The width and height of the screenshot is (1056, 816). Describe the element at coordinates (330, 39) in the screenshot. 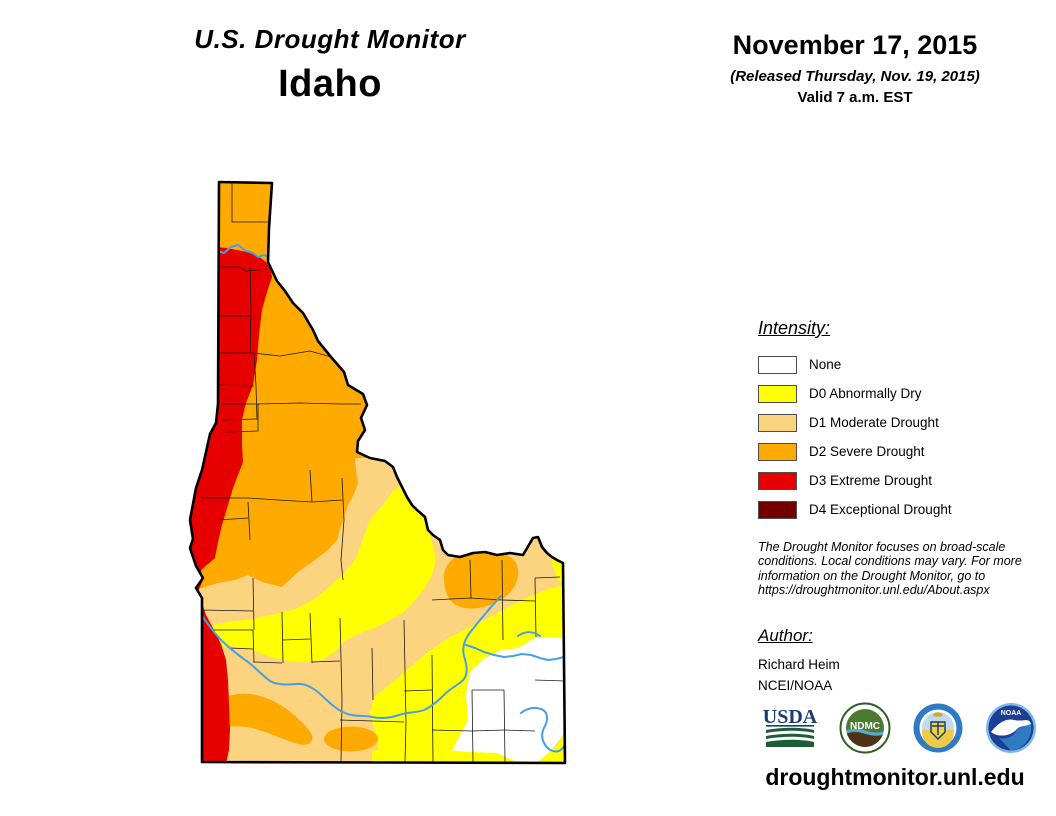

I see `report-title: U.S. Drought Monitor` at that location.